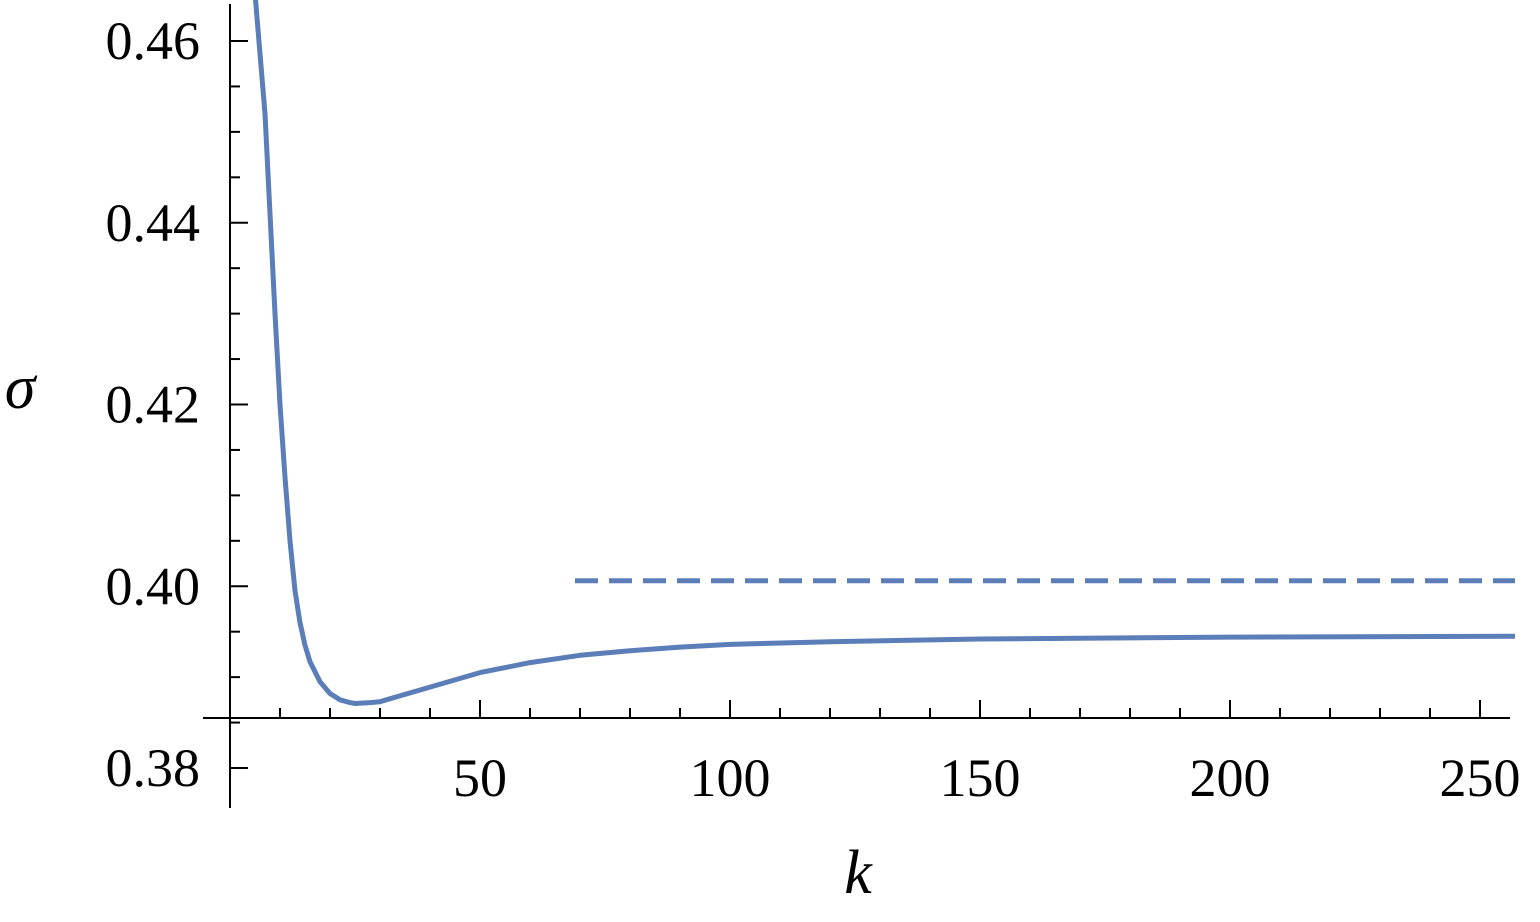 The height and width of the screenshot is (922, 1540). Describe the element at coordinates (980, 778) in the screenshot. I see `x-tick-label: 150` at that location.